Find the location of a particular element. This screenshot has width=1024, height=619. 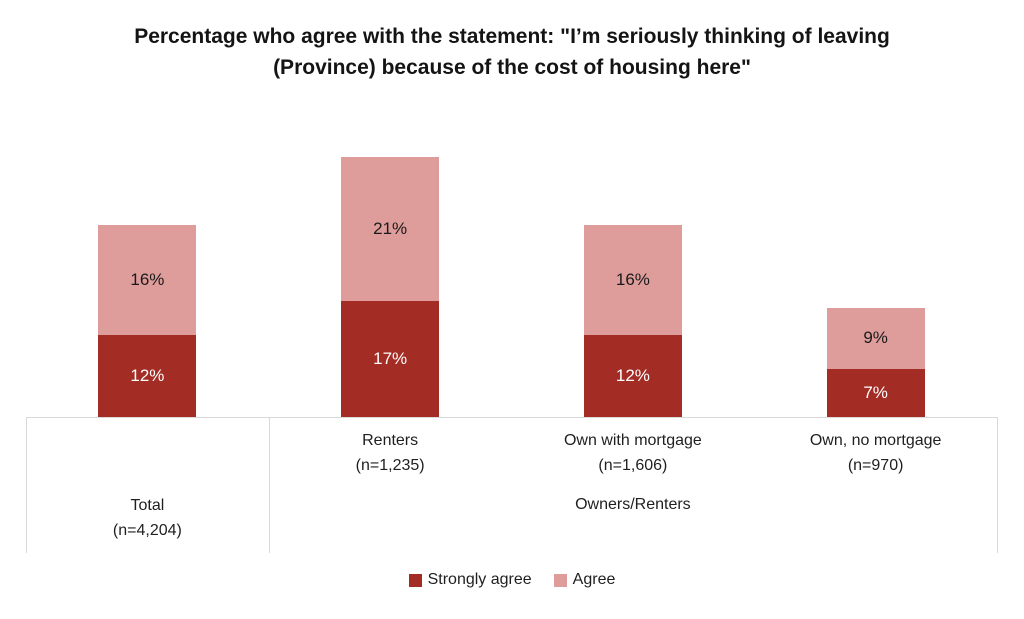

bar-value-label: 9% is located at coordinates (875, 338).